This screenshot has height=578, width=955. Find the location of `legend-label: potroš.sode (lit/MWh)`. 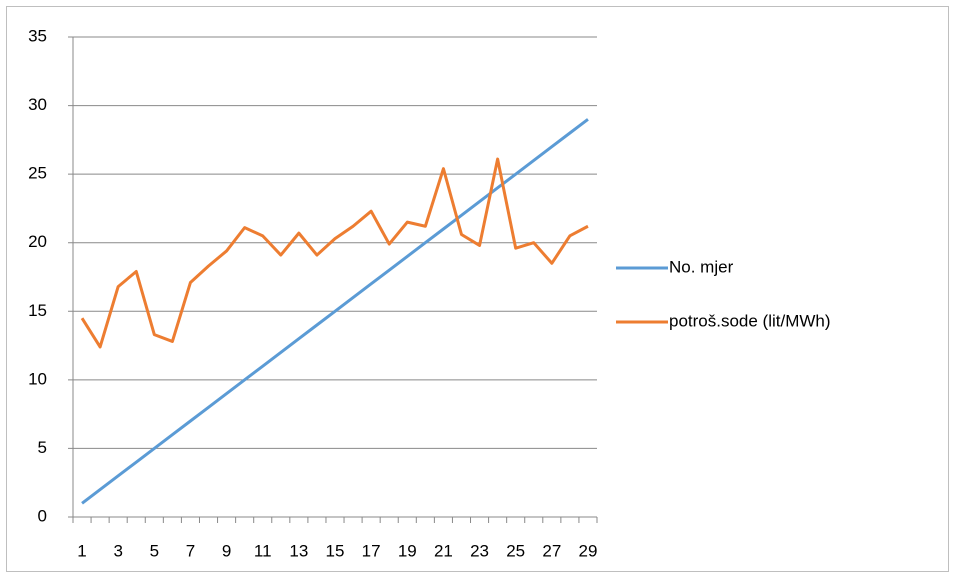

legend-label: potroš.sode (lit/MWh) is located at coordinates (750, 320).